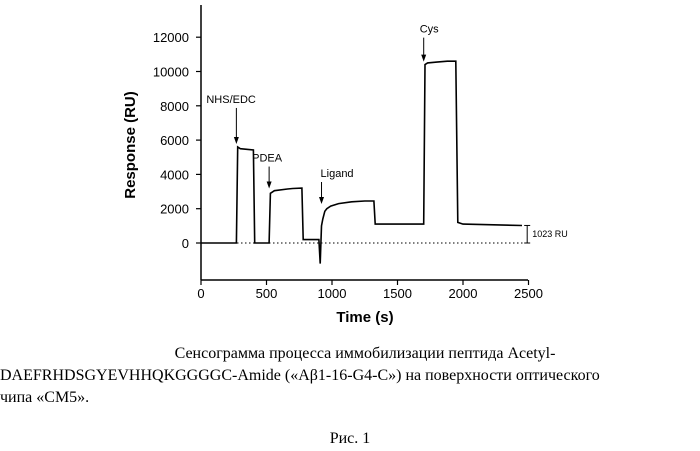  Describe the element at coordinates (185, 243) in the screenshot. I see `y-tick-label: 0` at that location.